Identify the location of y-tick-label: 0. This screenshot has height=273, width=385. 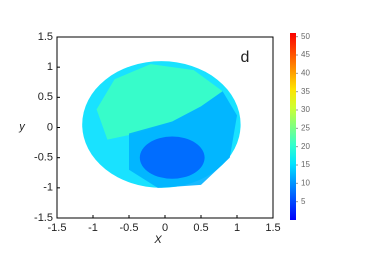
(50, 127).